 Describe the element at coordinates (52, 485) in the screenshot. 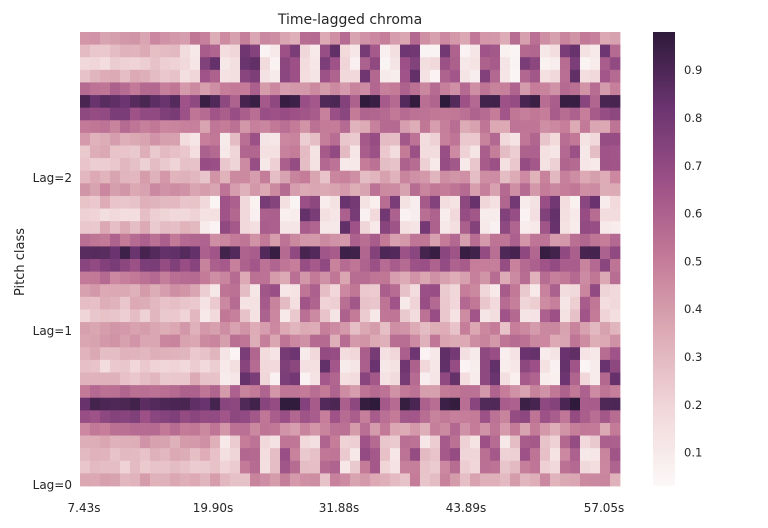

I see `y-tick-label: Lag=0` at that location.